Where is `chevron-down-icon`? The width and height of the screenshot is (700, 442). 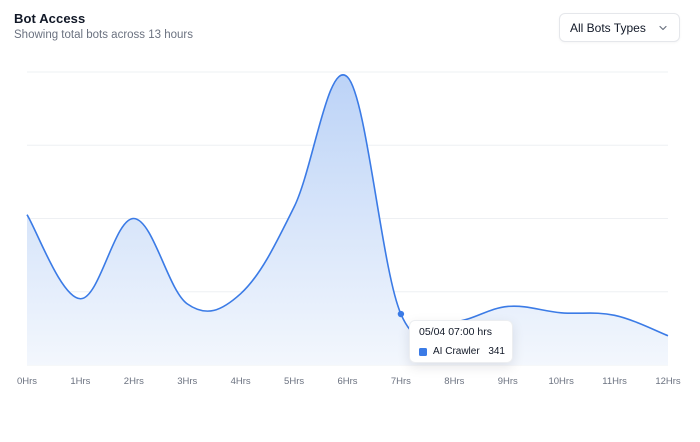
chevron-down-icon is located at coordinates (663, 28).